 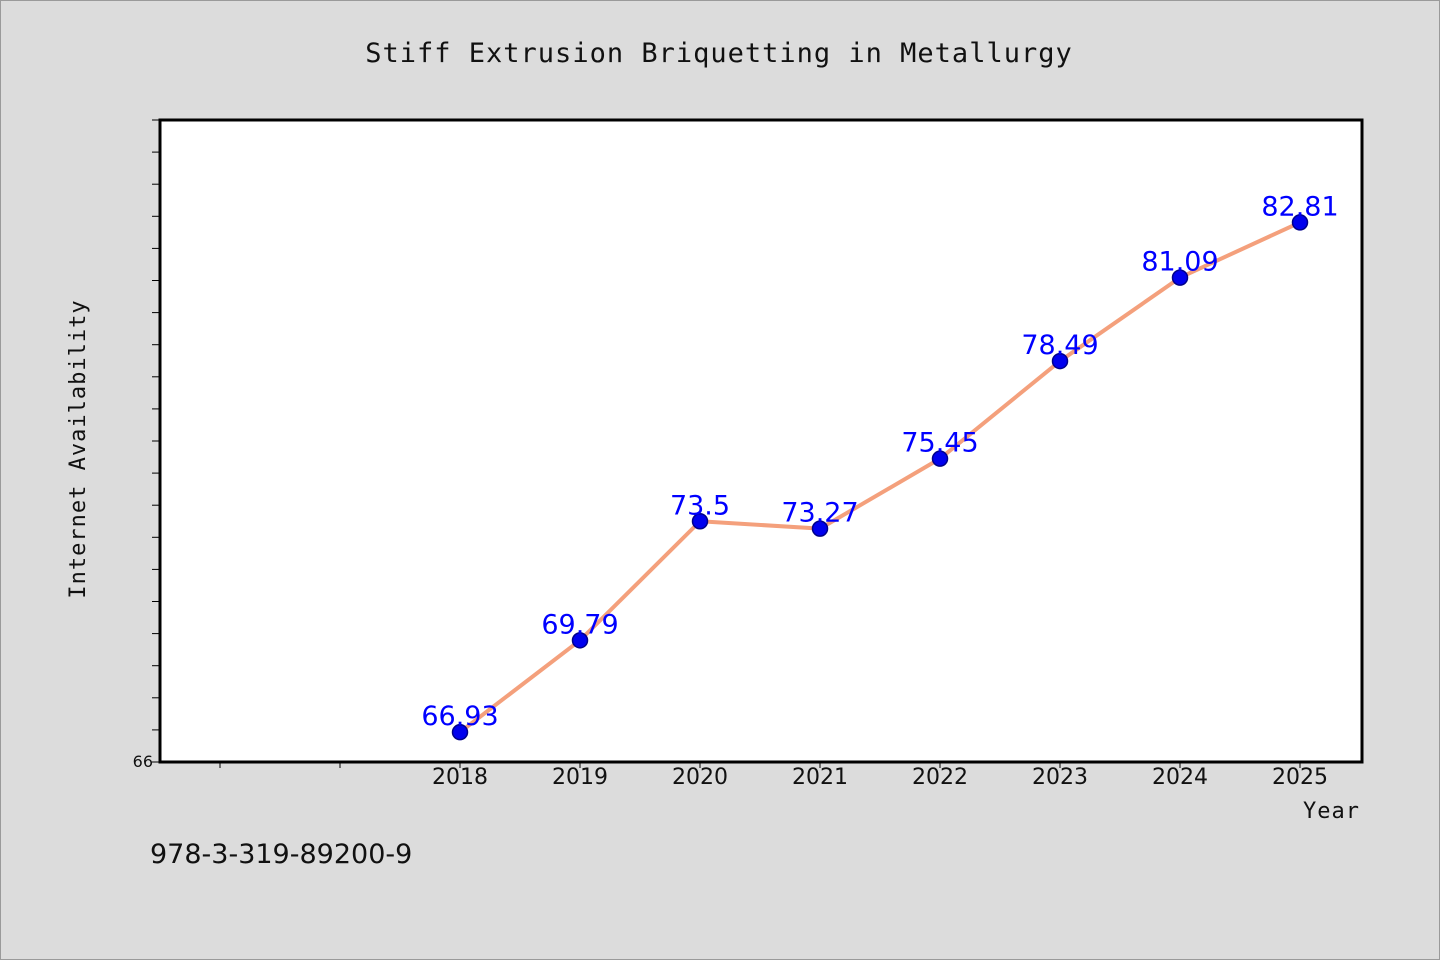 What do you see at coordinates (1331, 811) in the screenshot?
I see `x-axis-label: Year` at bounding box center [1331, 811].